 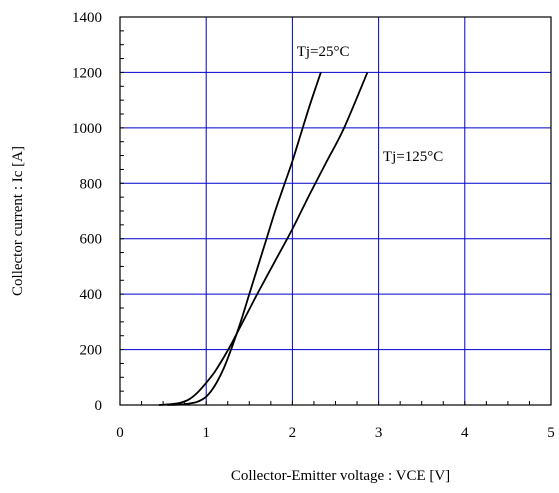 I want to click on annotation-tj-125: Tj=125°C, so click(x=413, y=157).